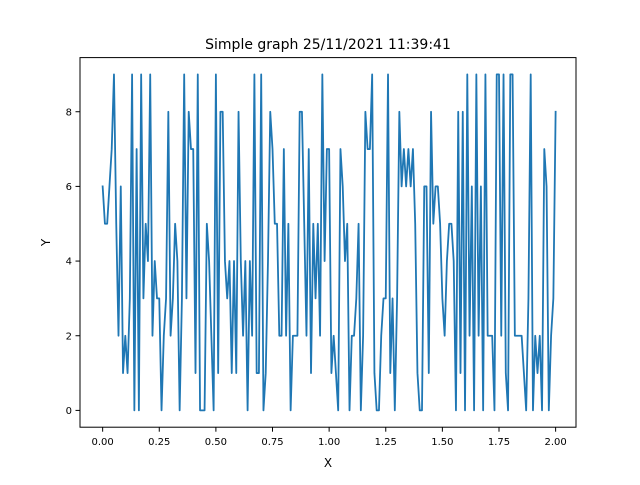 This screenshot has height=485, width=640. I want to click on y-tick-label: 4, so click(69, 262).